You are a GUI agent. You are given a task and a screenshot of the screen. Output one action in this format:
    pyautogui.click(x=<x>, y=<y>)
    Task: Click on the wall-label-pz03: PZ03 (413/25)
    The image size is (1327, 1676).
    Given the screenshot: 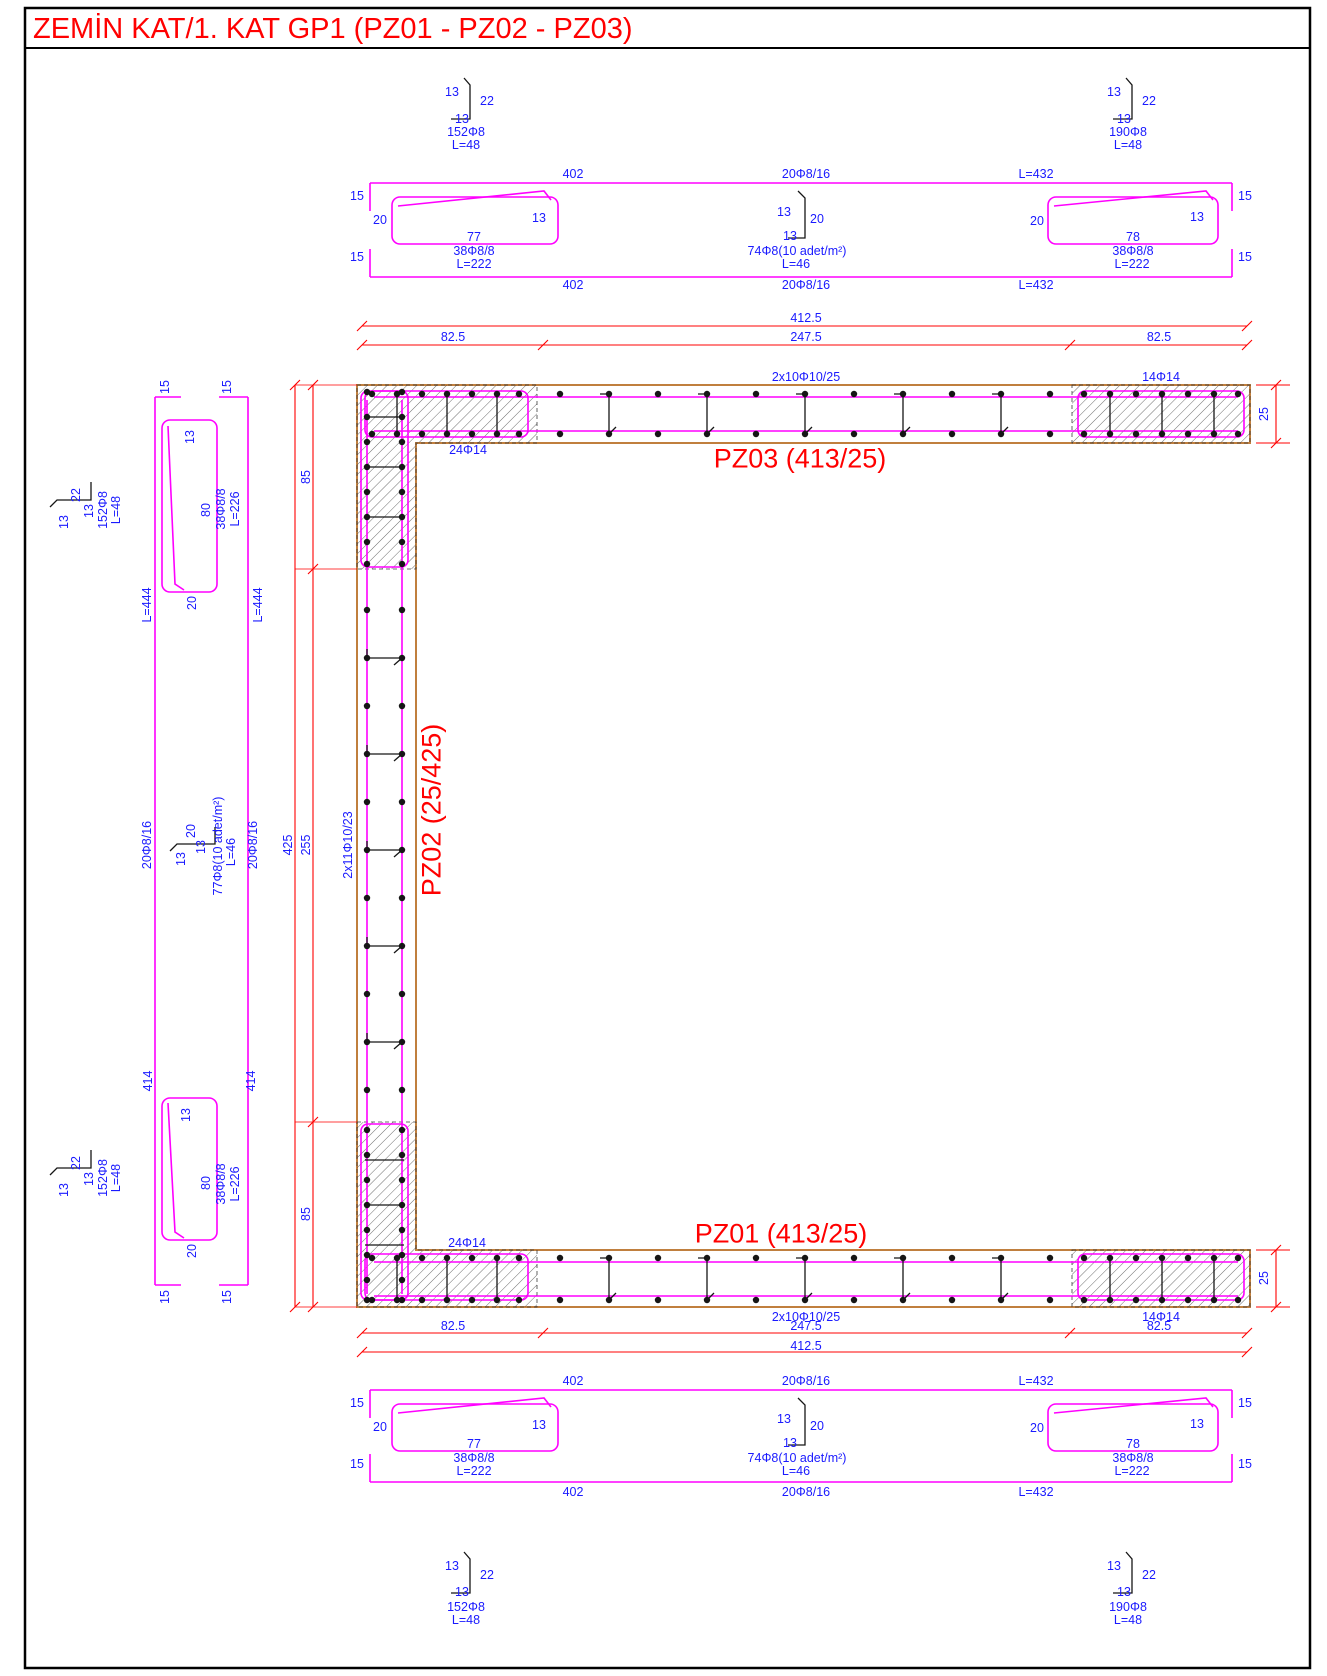 What is the action you would take?
    pyautogui.click(x=800, y=458)
    